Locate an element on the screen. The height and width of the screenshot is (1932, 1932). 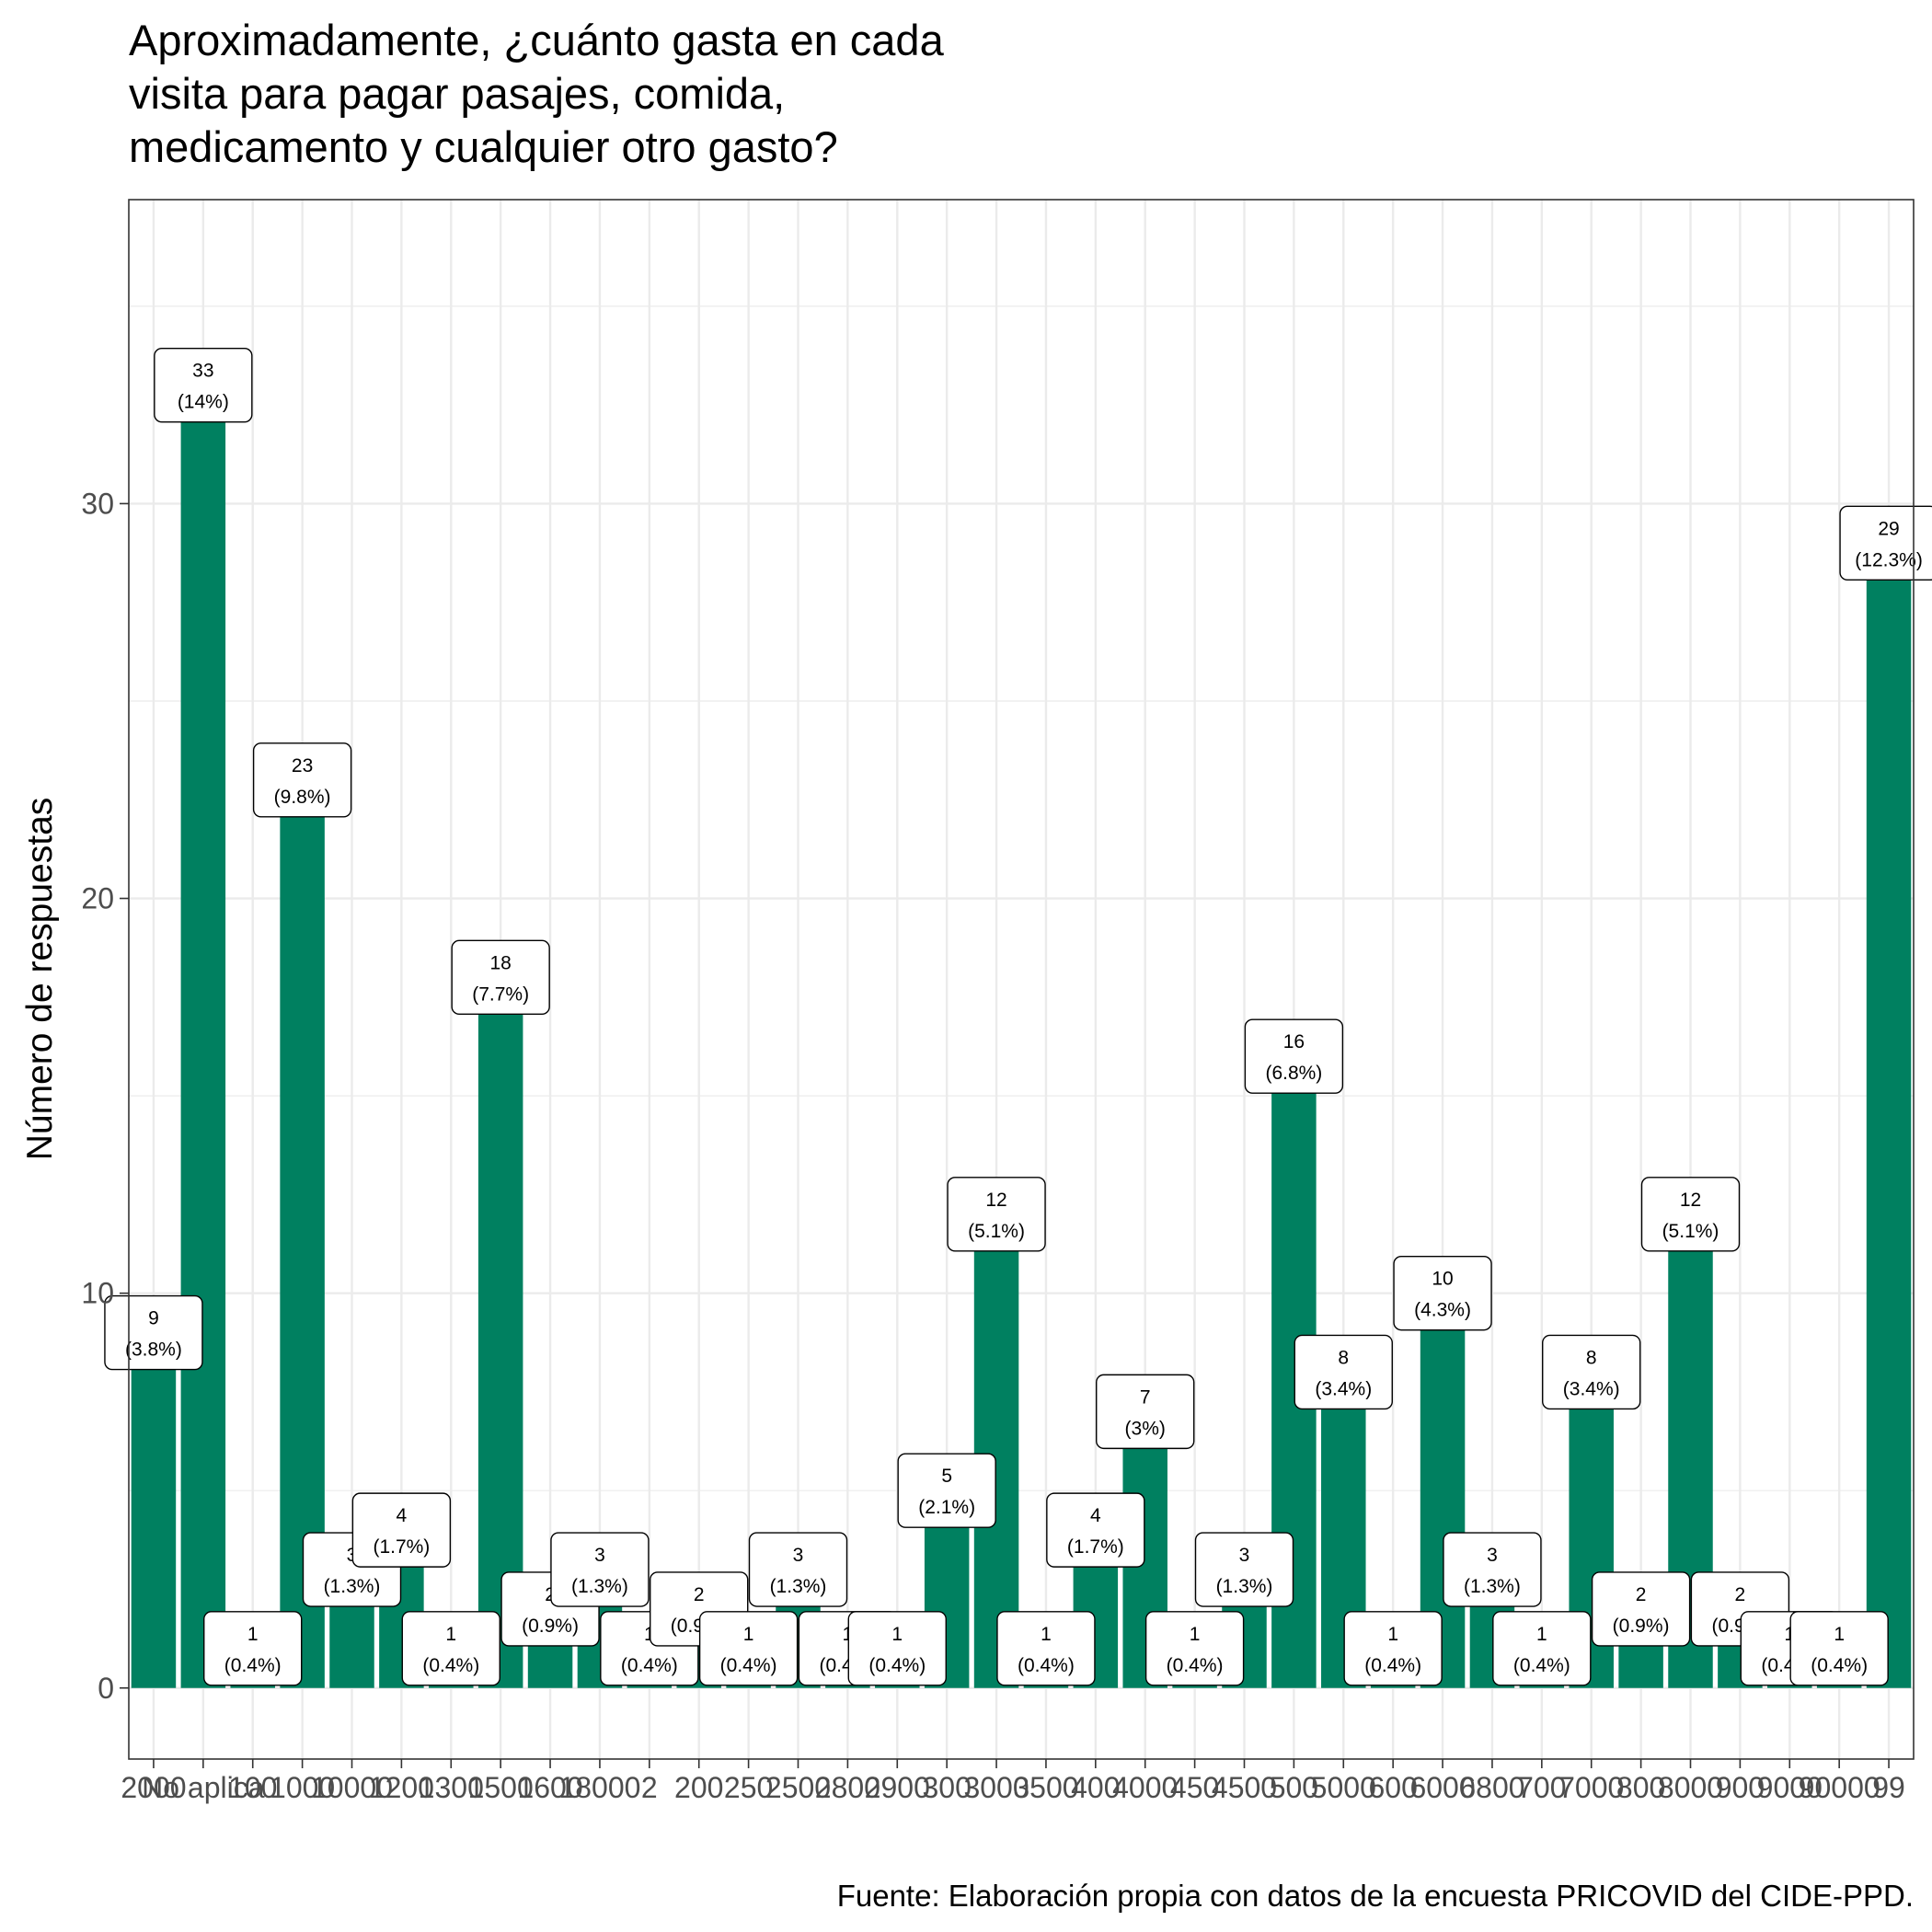
data-label-percent: (5.1%) is located at coordinates (1690, 1231).